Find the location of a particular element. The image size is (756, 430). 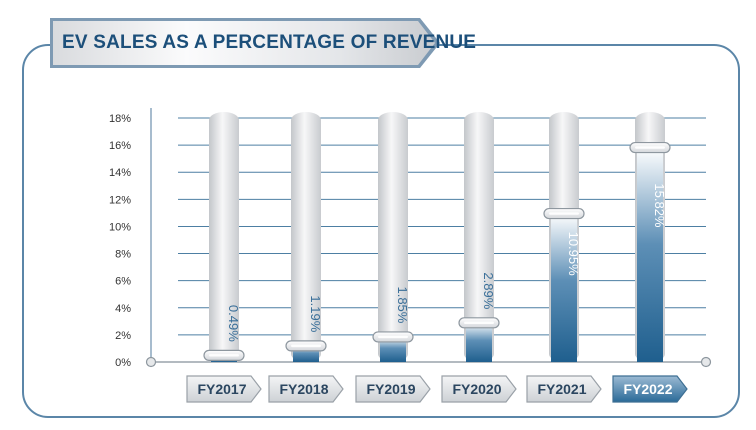

chart-title-tab: EV SALES AS A PERCENTAGE OF REVENUE is located at coordinates (262, 43).